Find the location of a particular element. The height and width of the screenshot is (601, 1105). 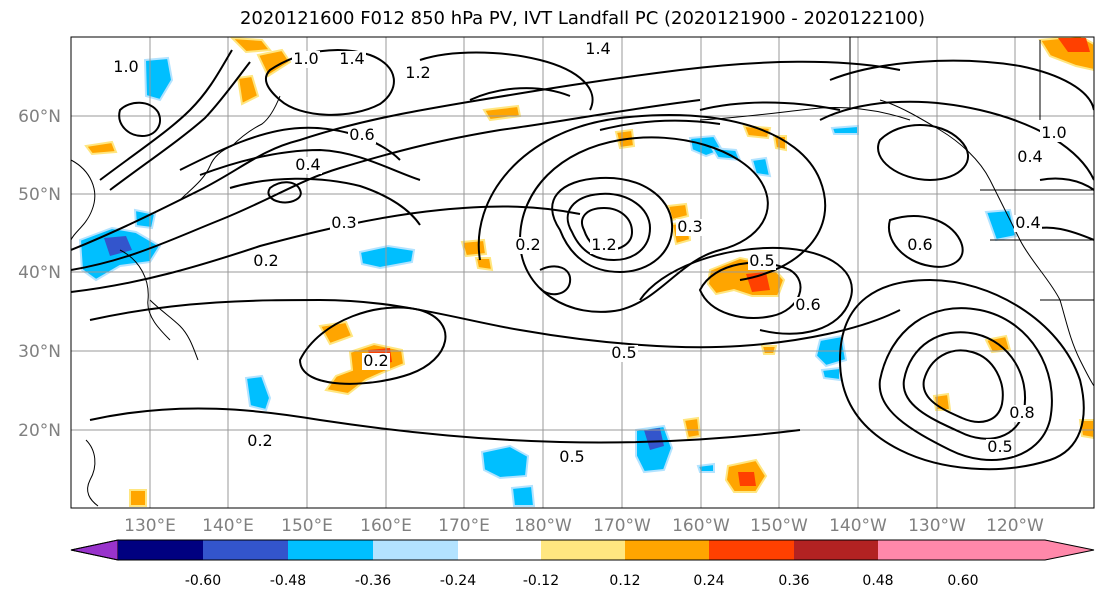

lon-label: 150°E is located at coordinates (307, 526).